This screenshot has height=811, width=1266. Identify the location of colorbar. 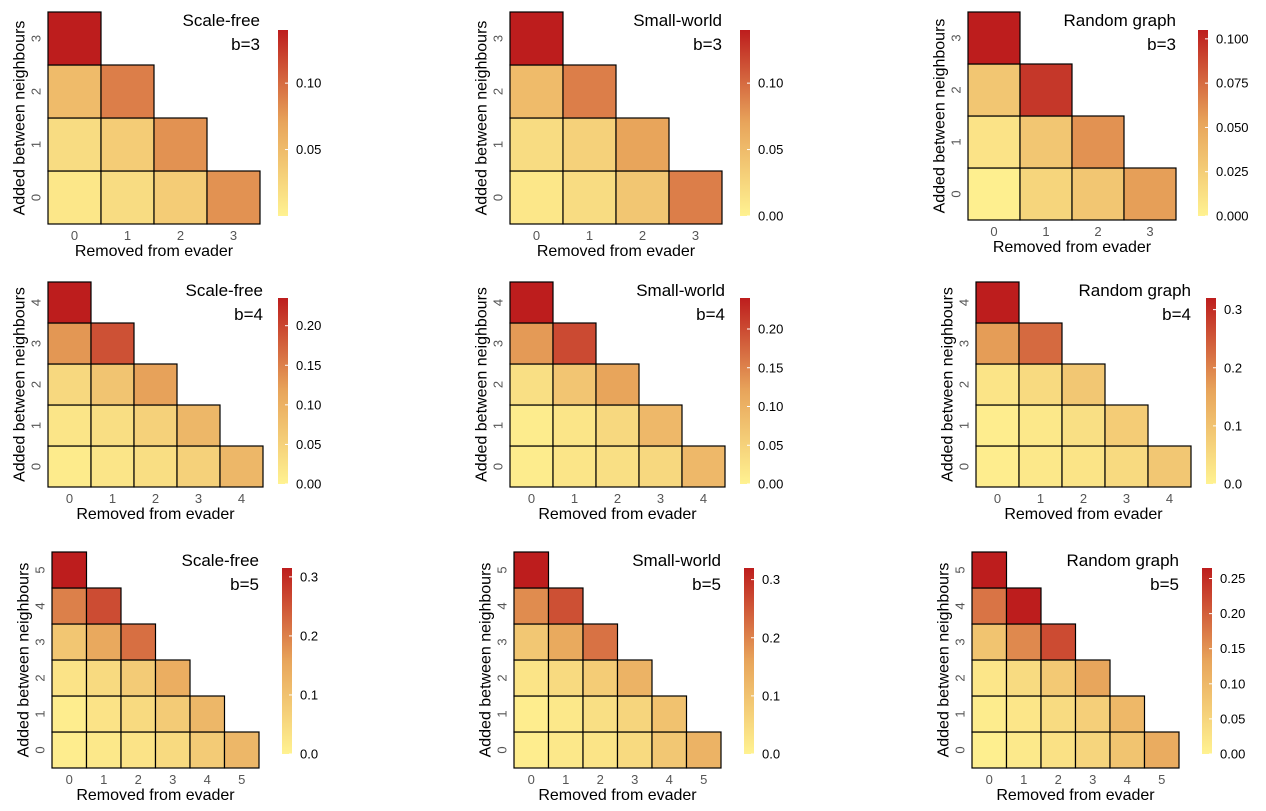
(1211, 391).